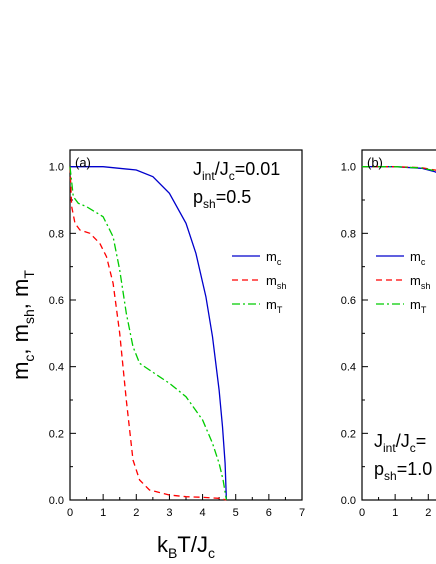  What do you see at coordinates (56, 501) in the screenshot?
I see `y-tick-label-a: 0.0` at bounding box center [56, 501].